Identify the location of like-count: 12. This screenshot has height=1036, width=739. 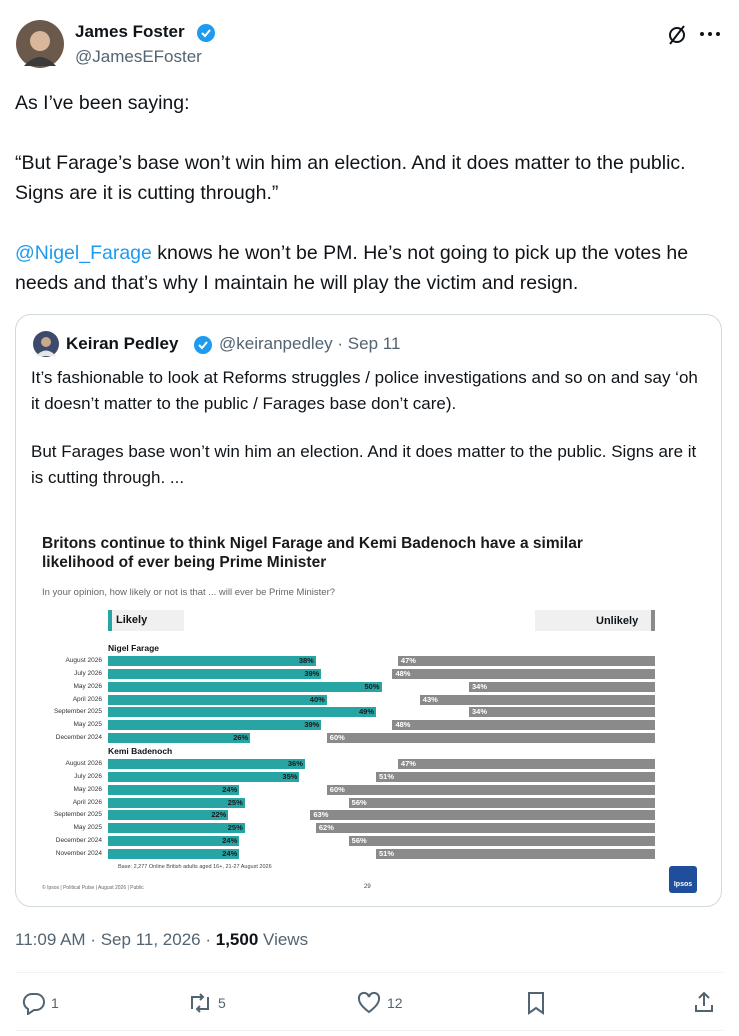
(395, 1003).